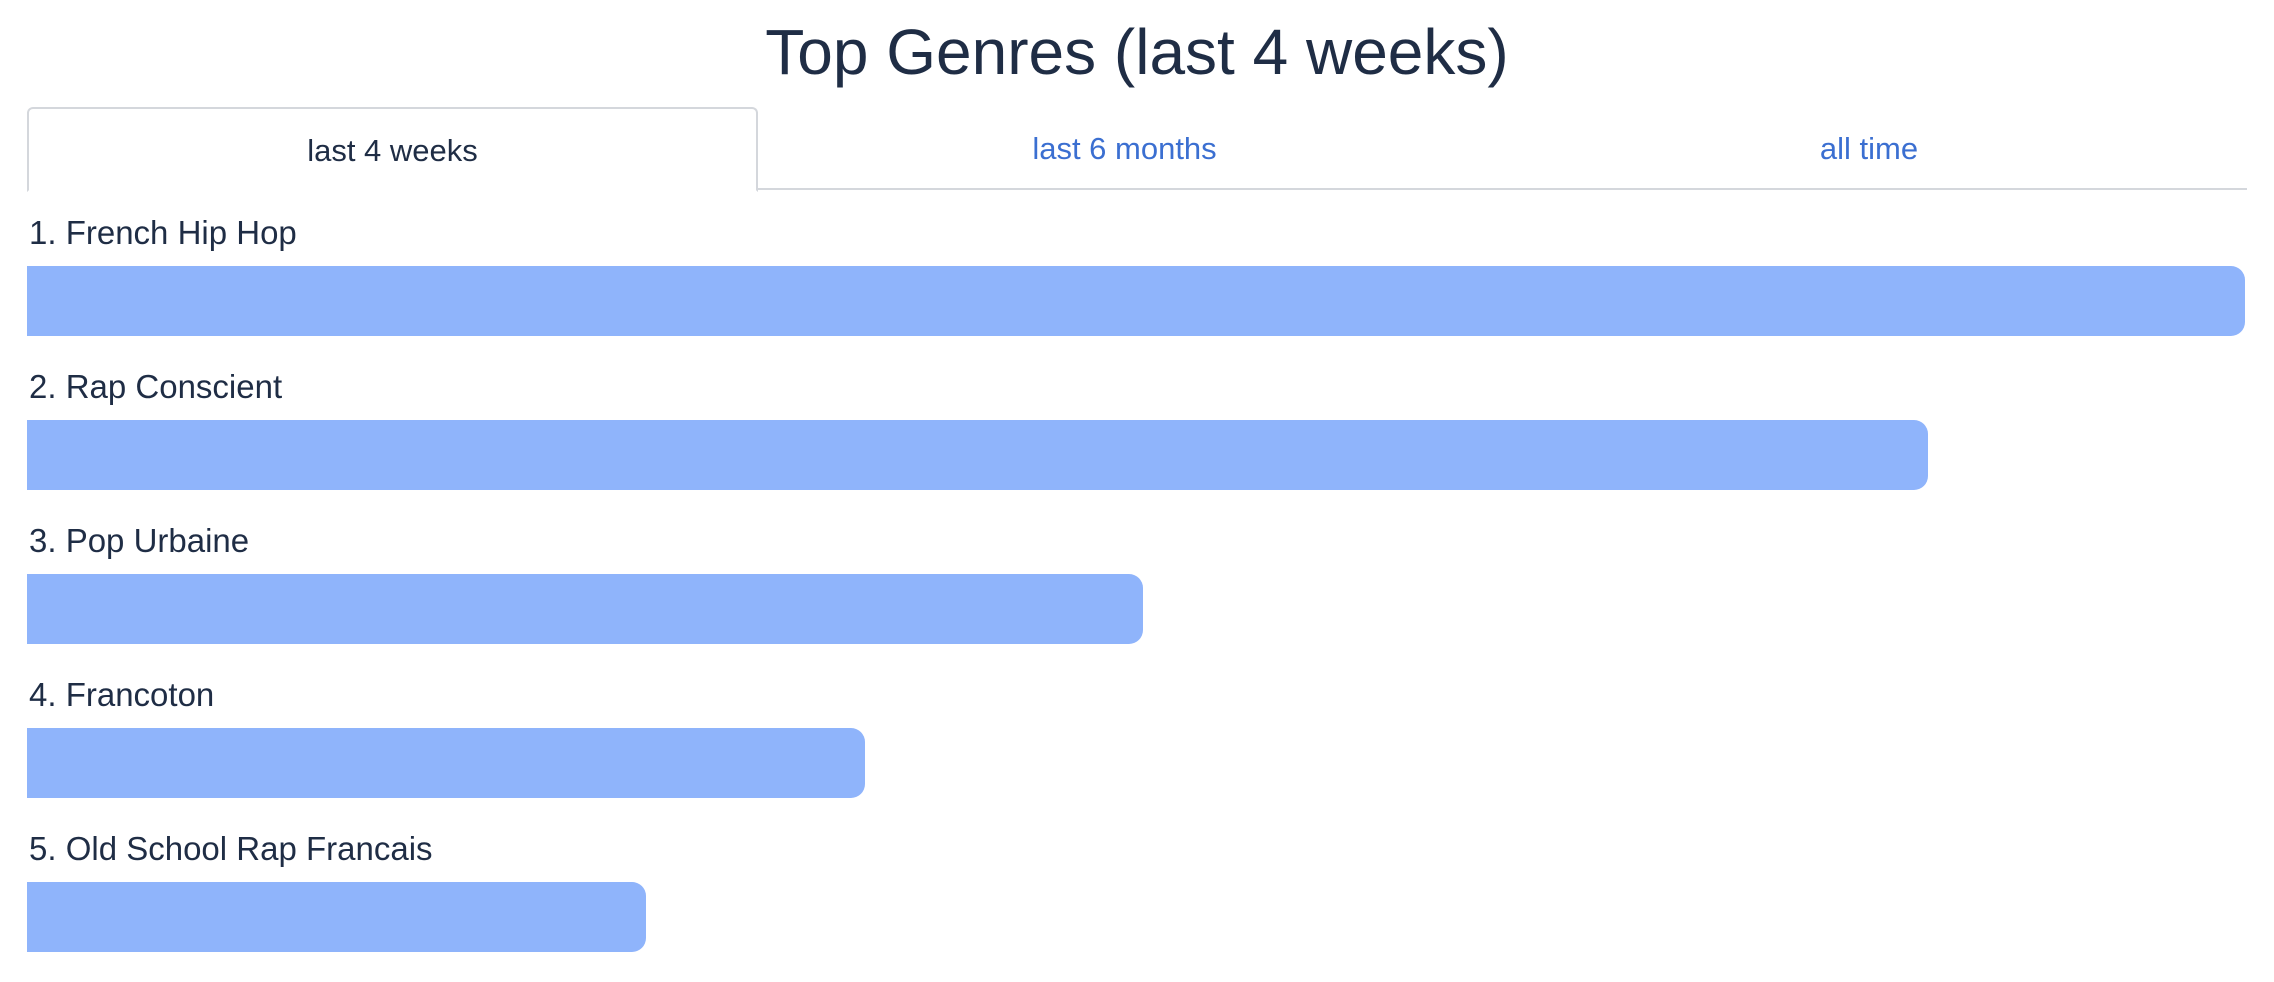 This screenshot has height=982, width=2274. I want to click on tab-last-4-weeks: last 4 weeks, so click(392, 149).